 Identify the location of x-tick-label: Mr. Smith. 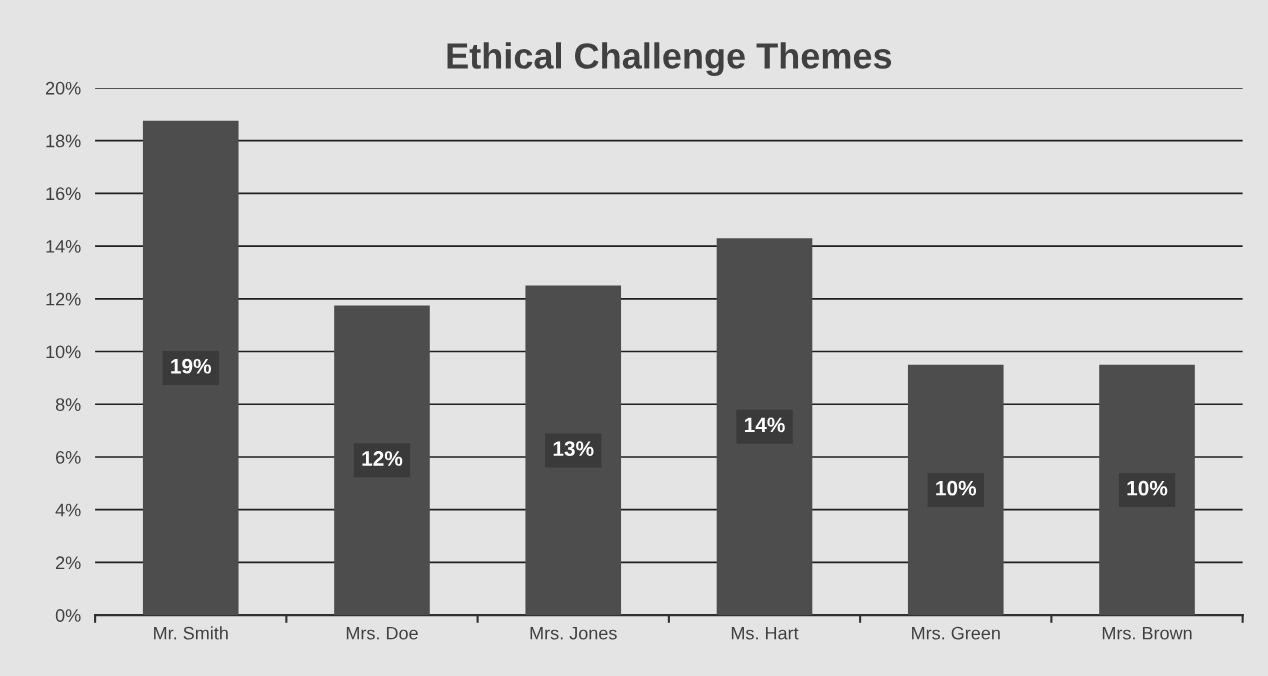
(191, 633).